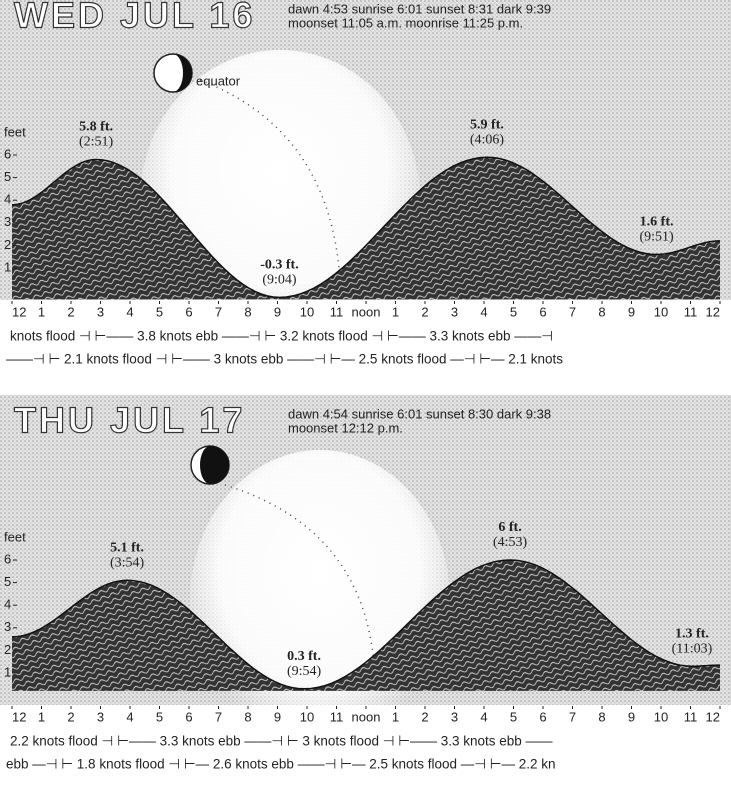 The height and width of the screenshot is (785, 731). I want to click on chart-title: WED JUL 16, so click(134, 18).